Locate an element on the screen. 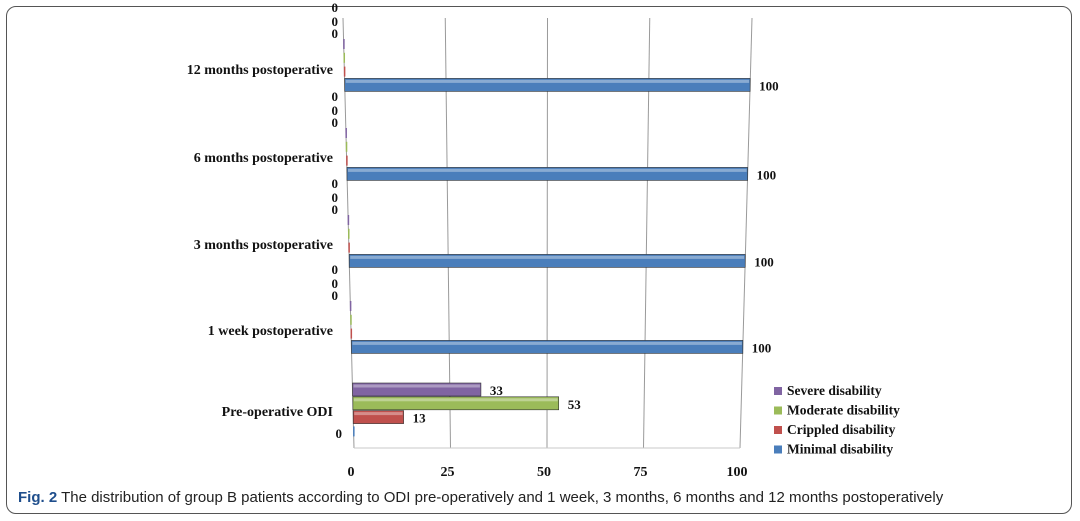  bar-1-week-postoperative-severe-disability is located at coordinates (350, 306).